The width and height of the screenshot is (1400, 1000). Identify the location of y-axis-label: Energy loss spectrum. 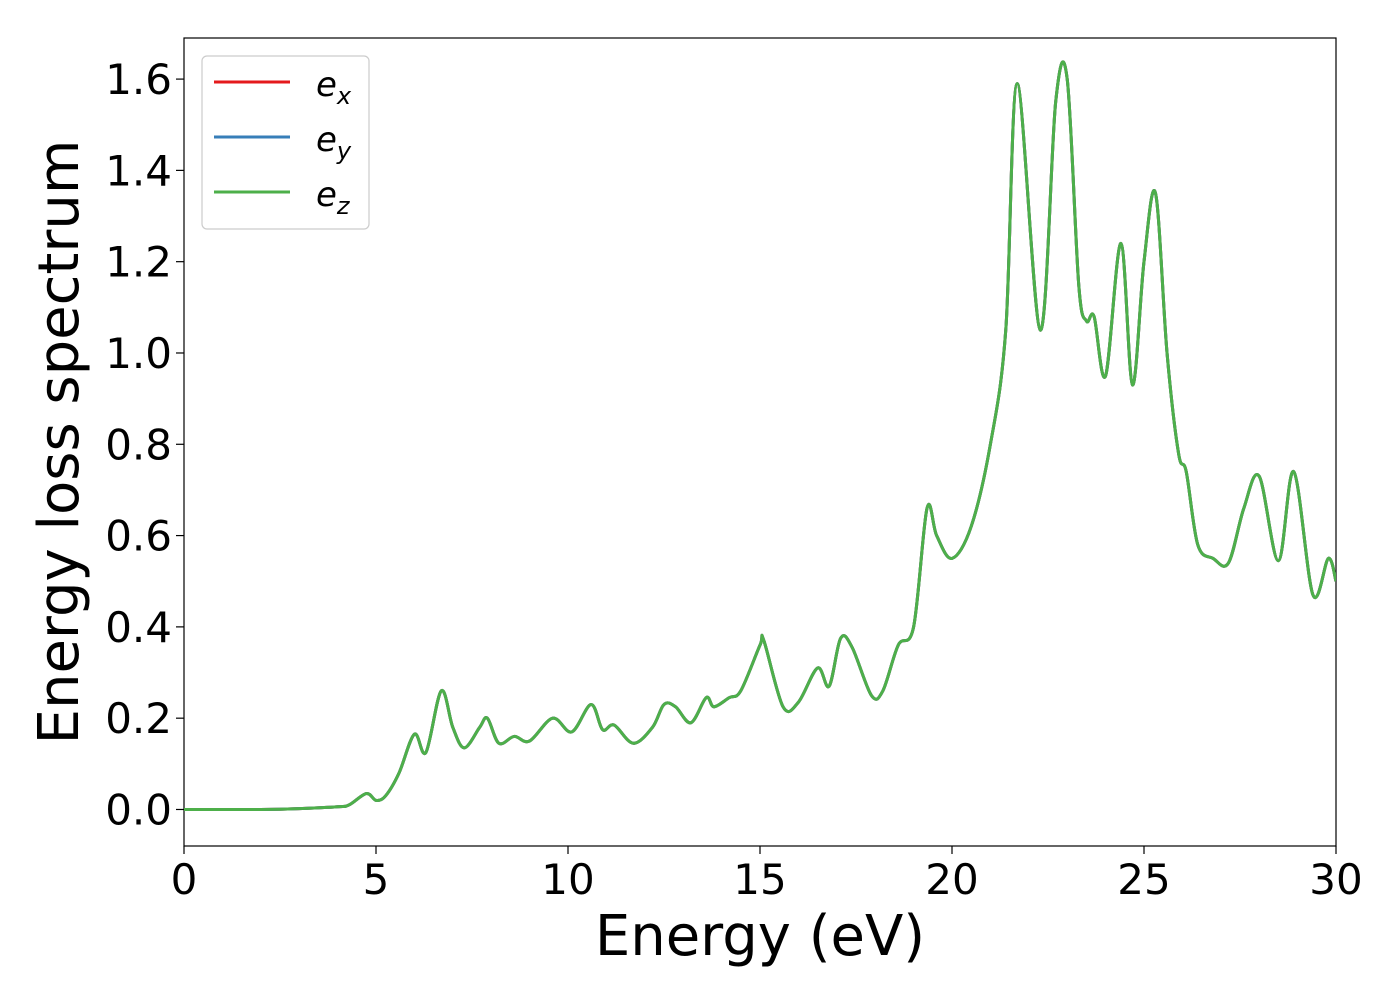
(59, 442).